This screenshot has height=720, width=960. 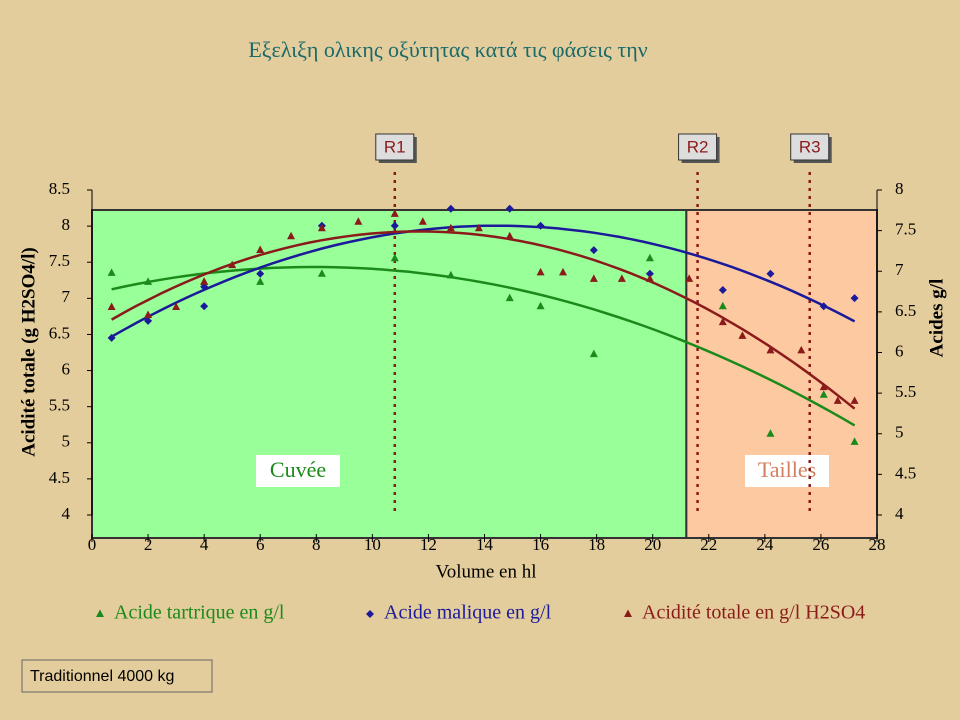 What do you see at coordinates (765, 544) in the screenshot?
I see `x-tick-label: 24` at bounding box center [765, 544].